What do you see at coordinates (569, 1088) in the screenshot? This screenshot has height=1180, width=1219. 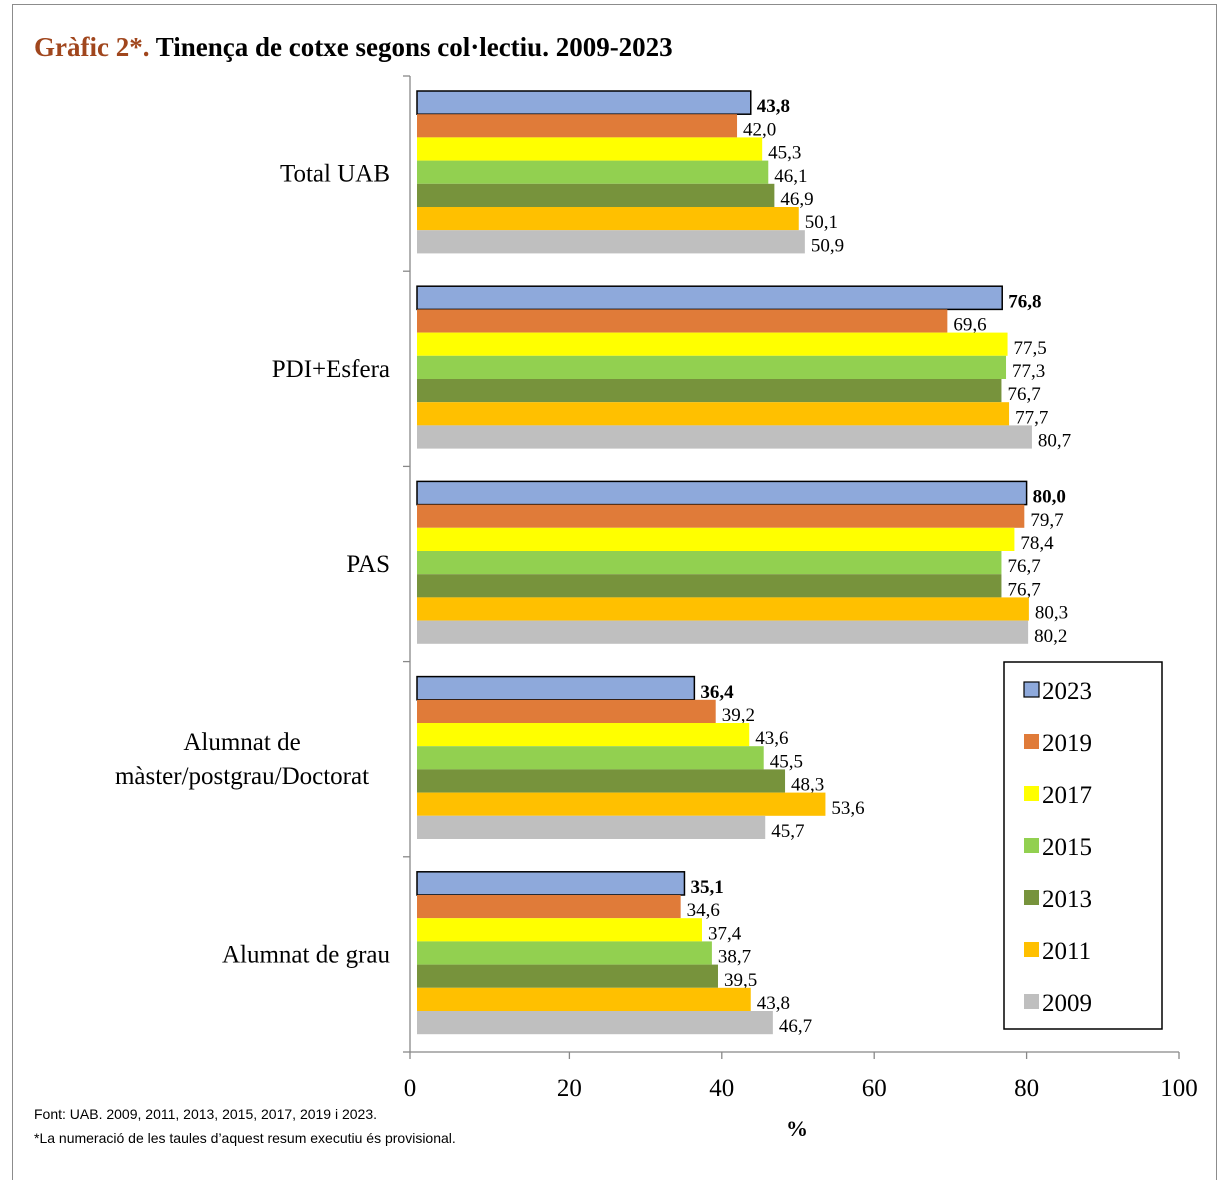 I see `x-tick-label-20: 20` at bounding box center [569, 1088].